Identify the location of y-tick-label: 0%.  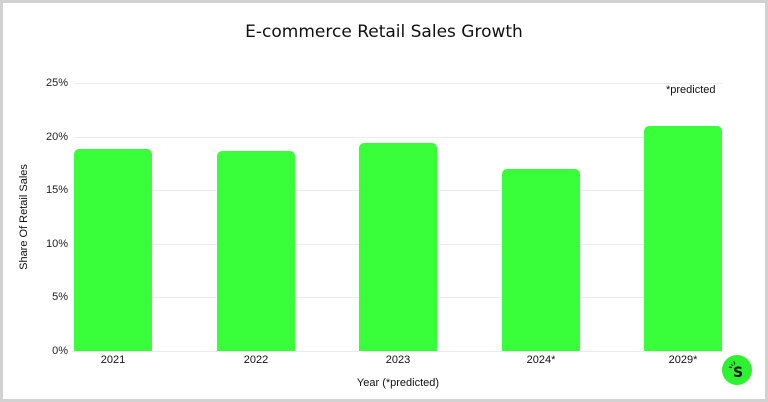
(60, 351).